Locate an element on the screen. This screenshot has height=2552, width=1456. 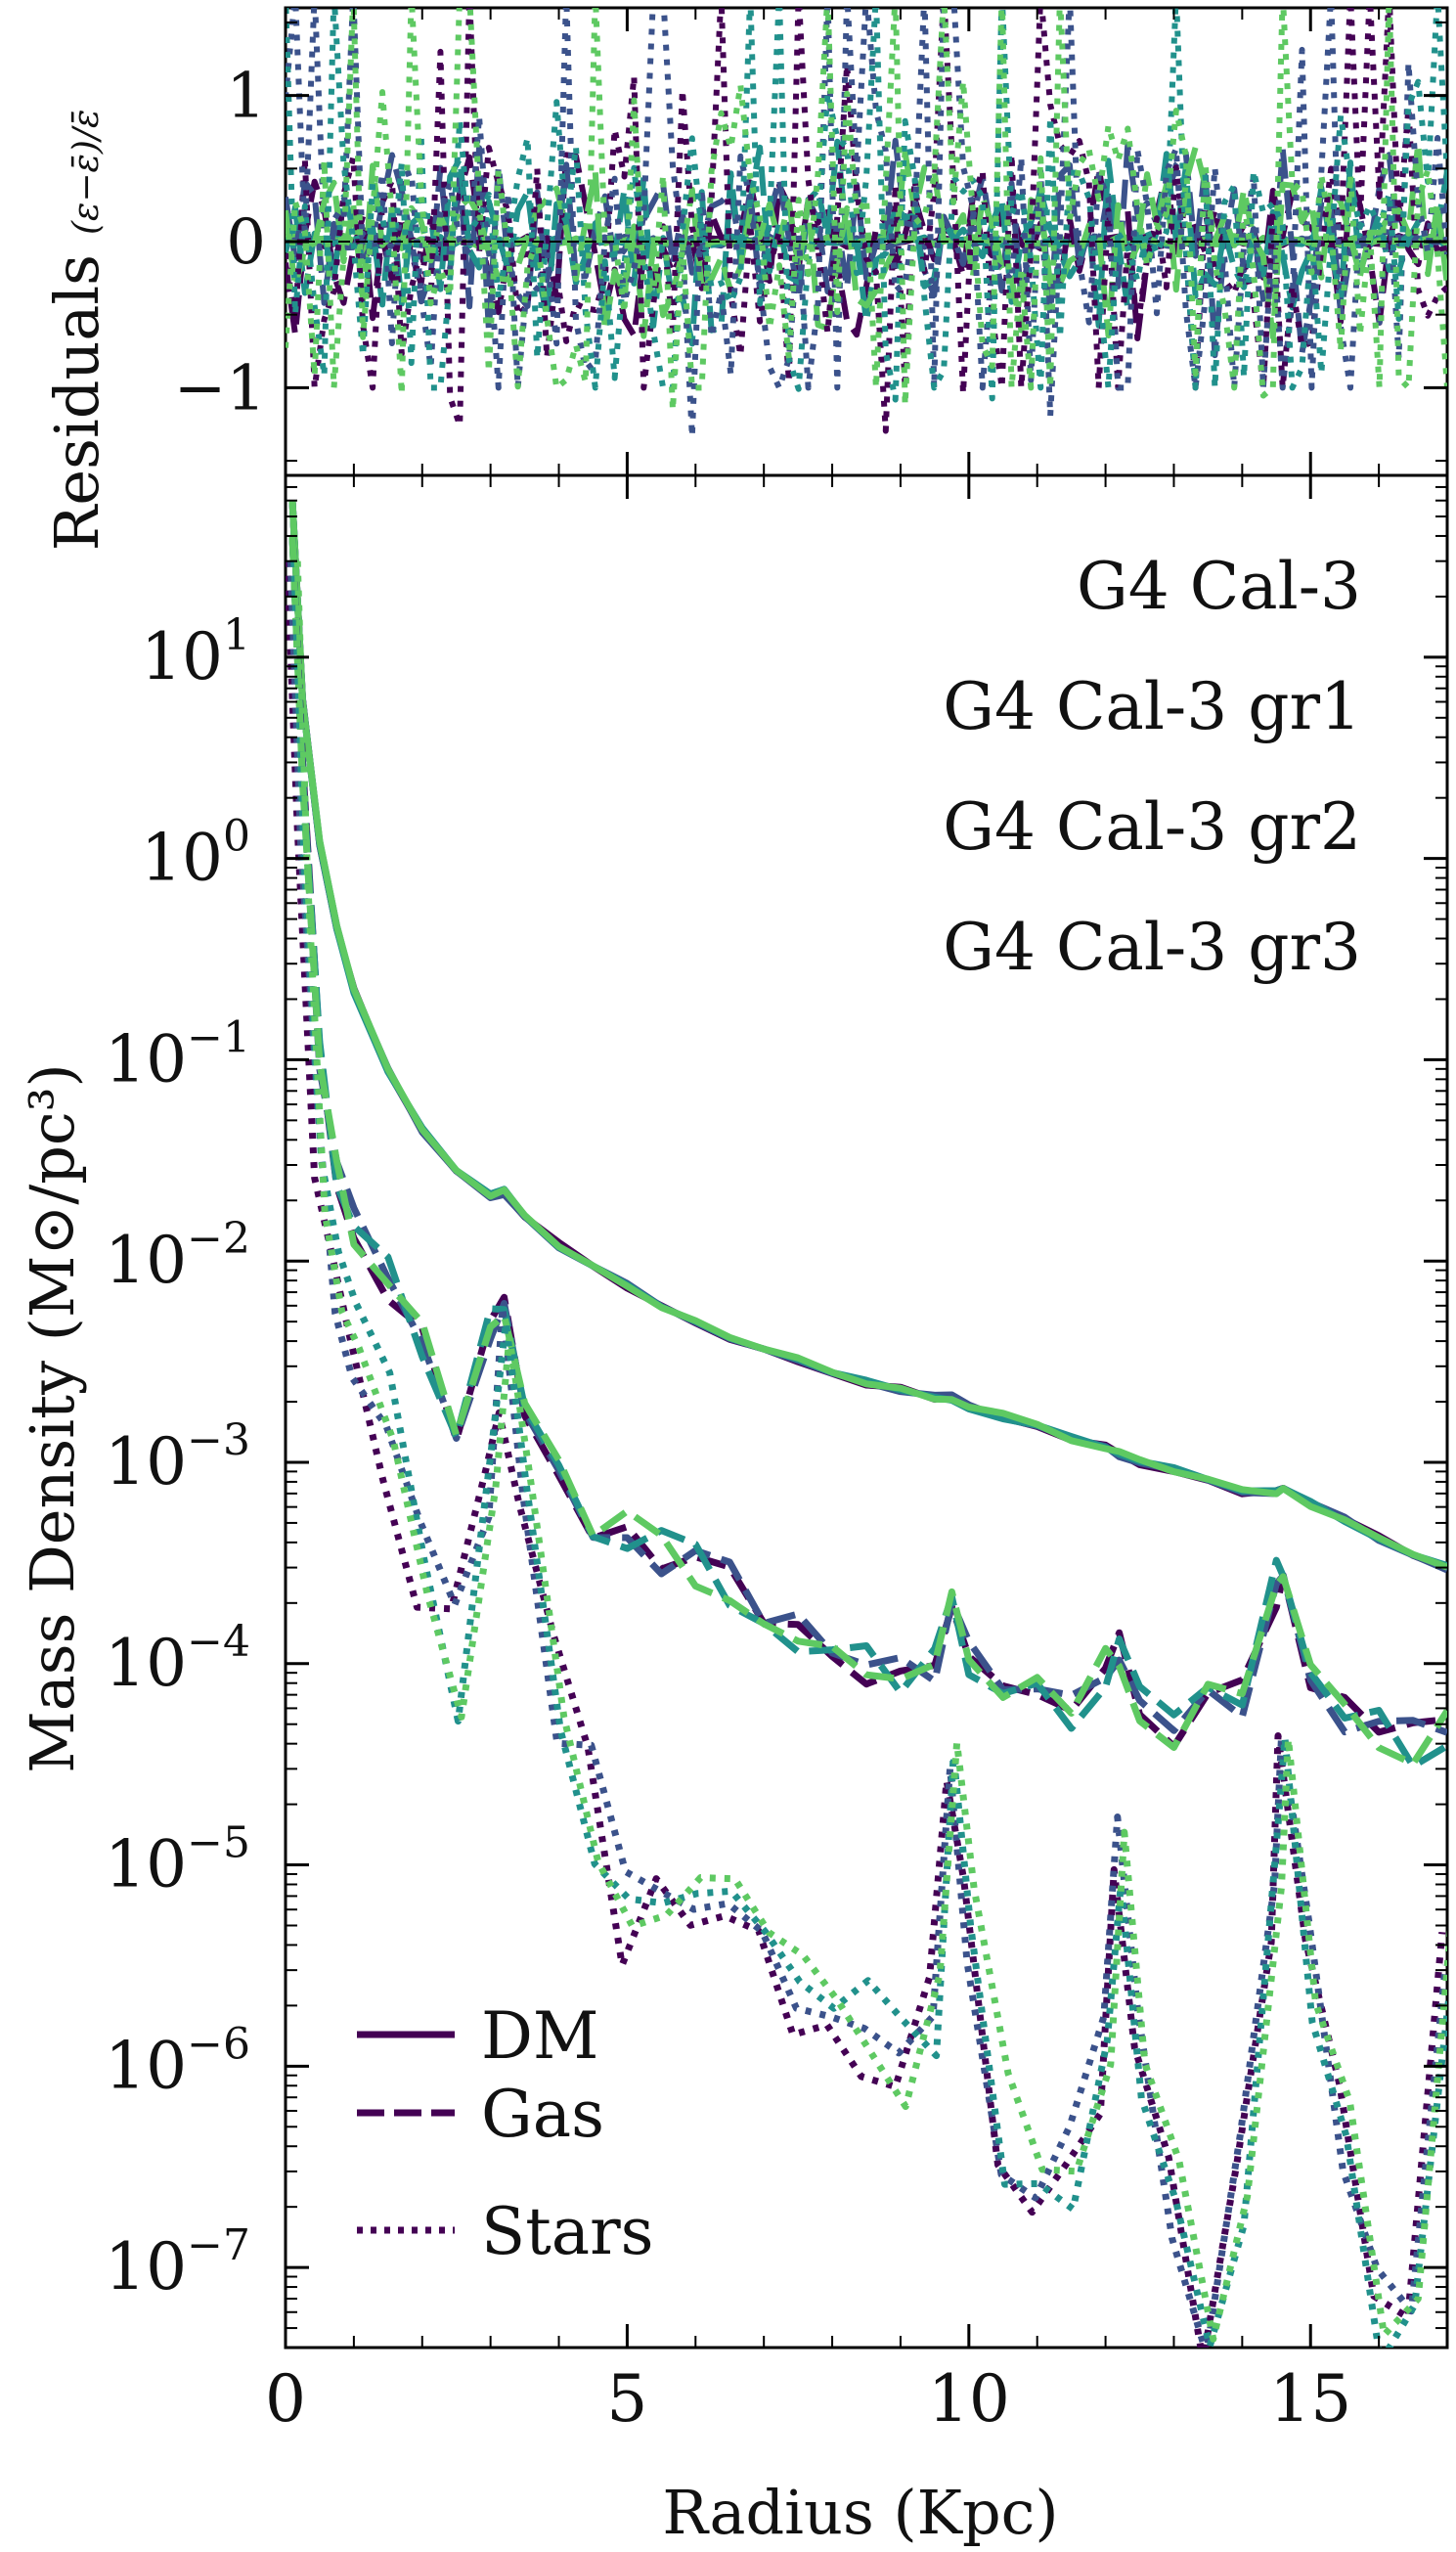
legend-stars-label: Stars is located at coordinates (567, 2231).